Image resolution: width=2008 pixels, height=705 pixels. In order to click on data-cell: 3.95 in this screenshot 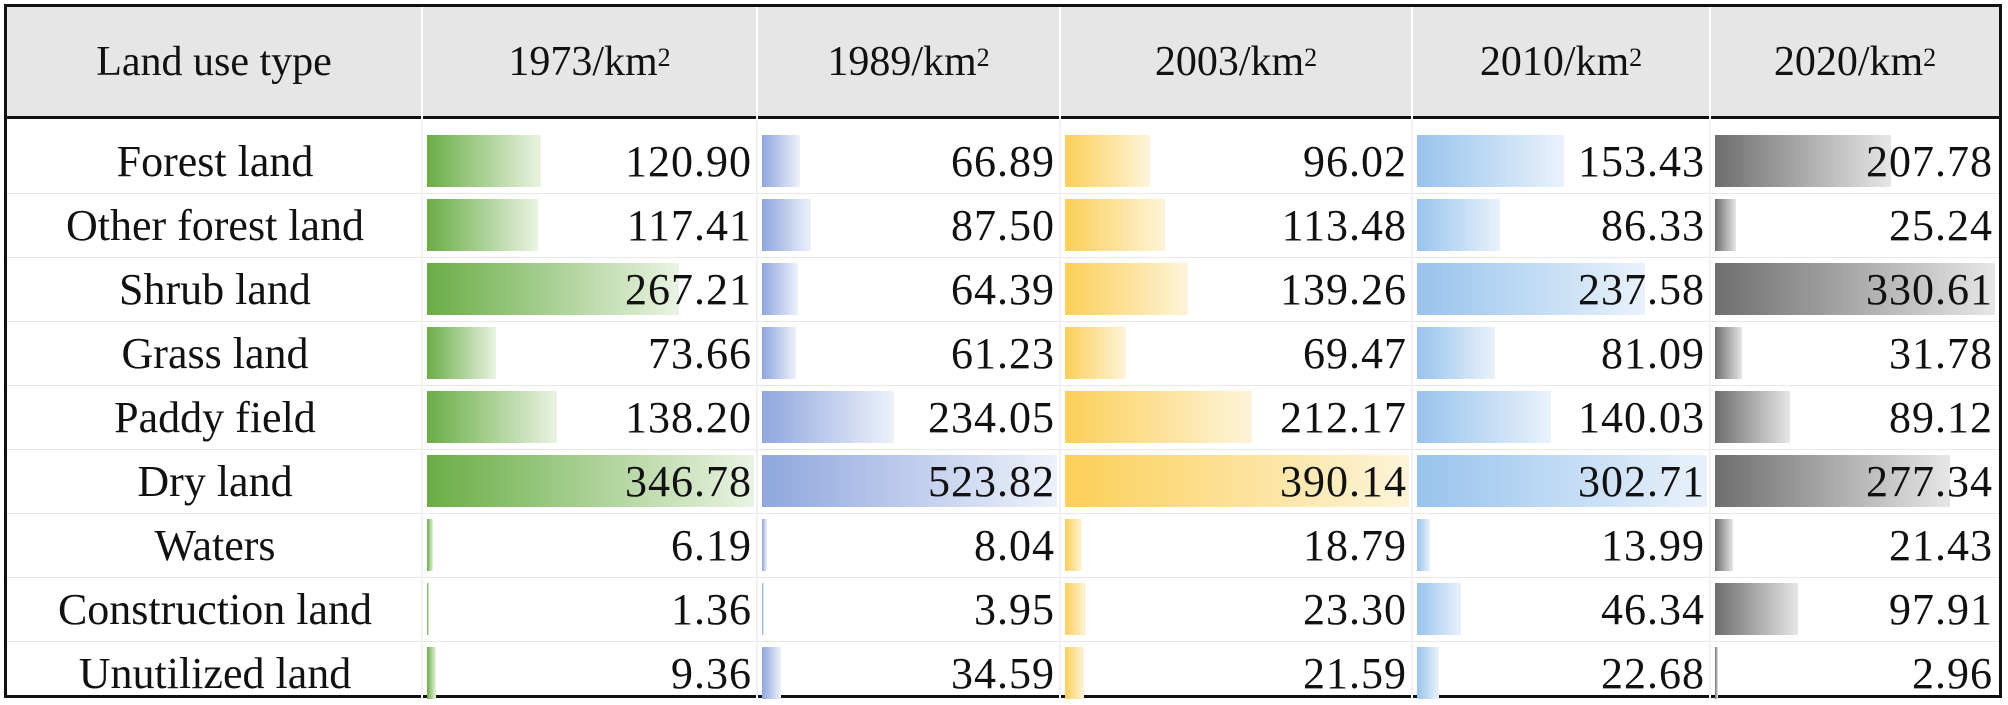, I will do `click(909, 609)`.